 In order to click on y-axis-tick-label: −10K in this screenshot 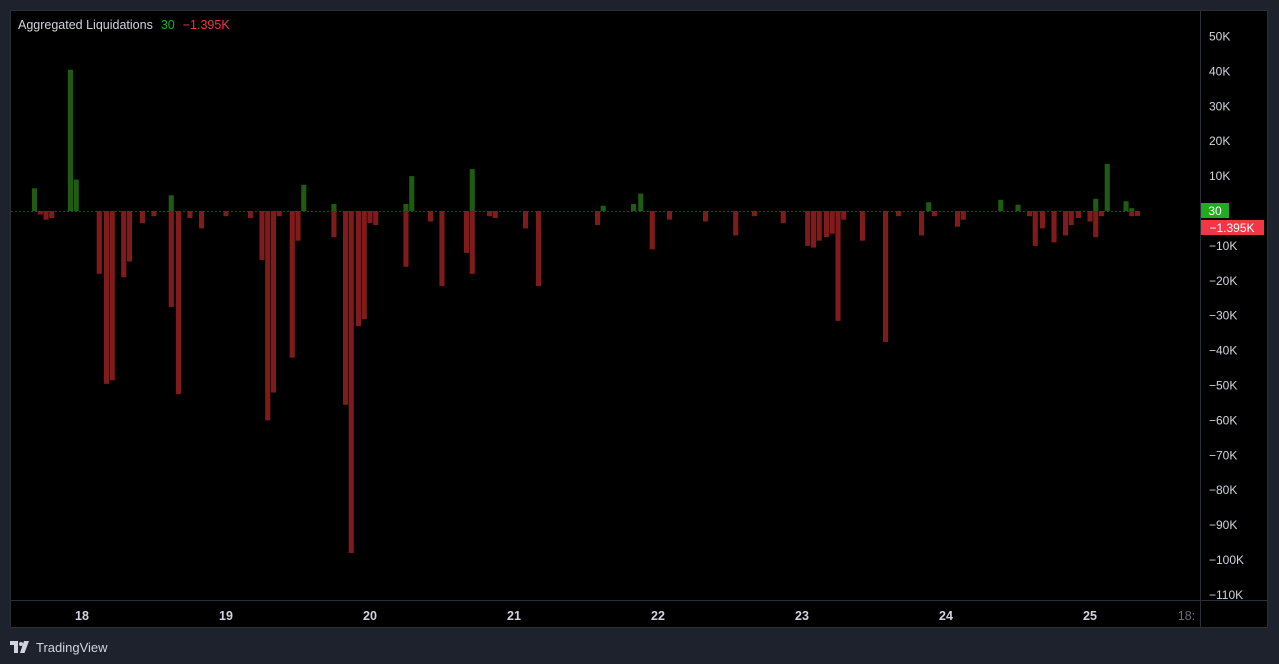, I will do `click(1223, 246)`.